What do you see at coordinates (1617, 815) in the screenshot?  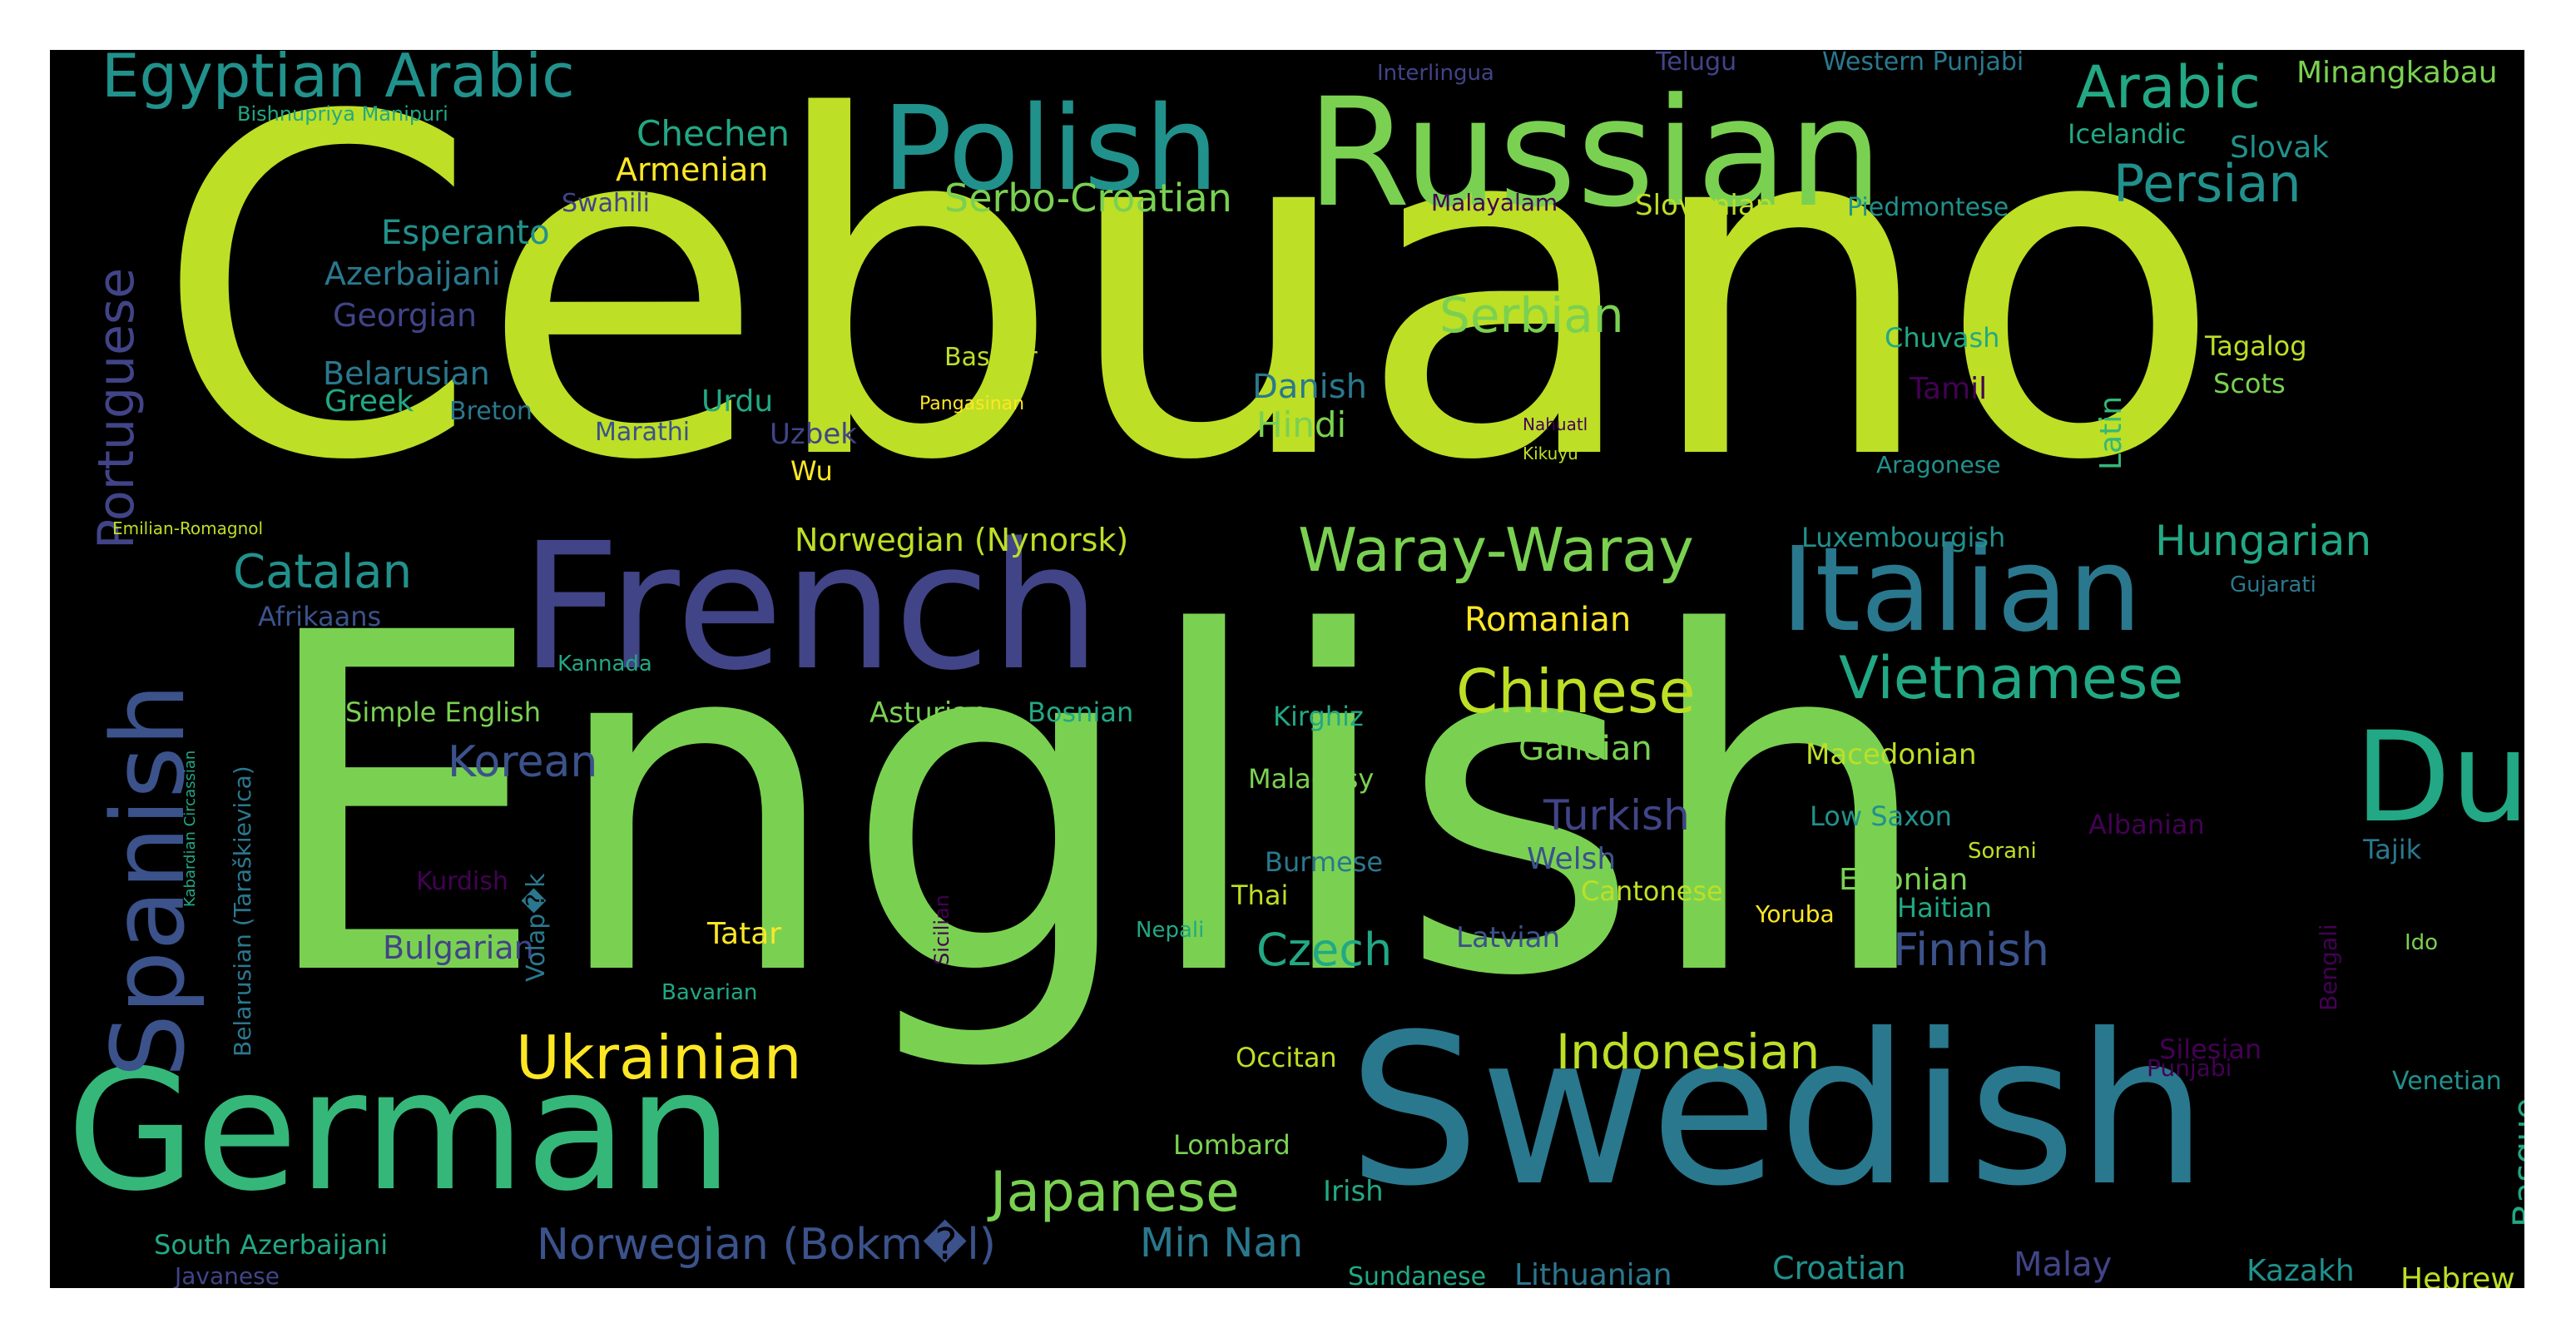 I see `word-turkish: Turkish` at bounding box center [1617, 815].